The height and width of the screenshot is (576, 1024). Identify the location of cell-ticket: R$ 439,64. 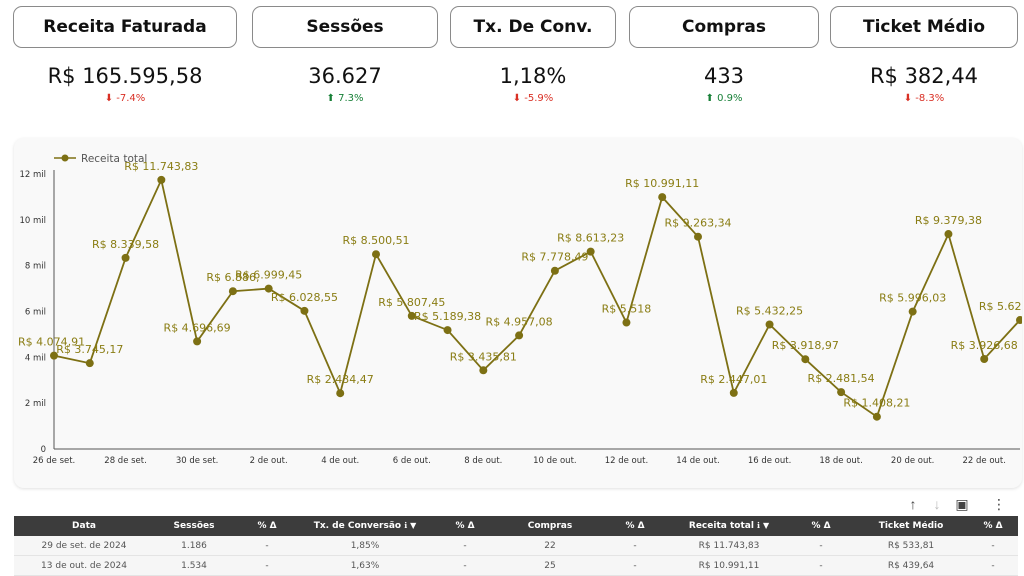
(911, 565).